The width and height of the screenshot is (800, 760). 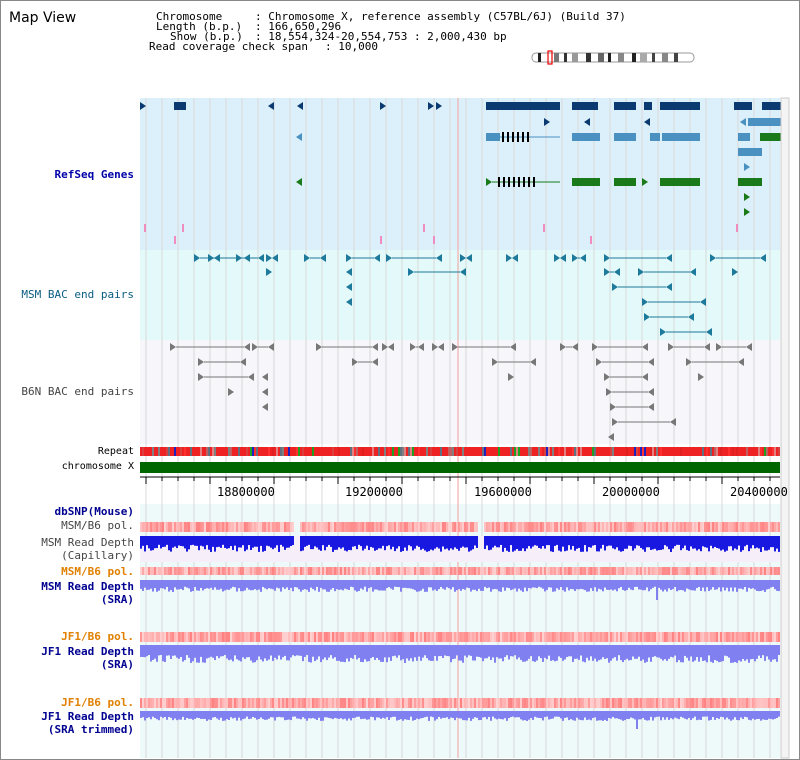 I want to click on track-label-jf1-pol-2: JF1/B6 pol., so click(x=97, y=702).